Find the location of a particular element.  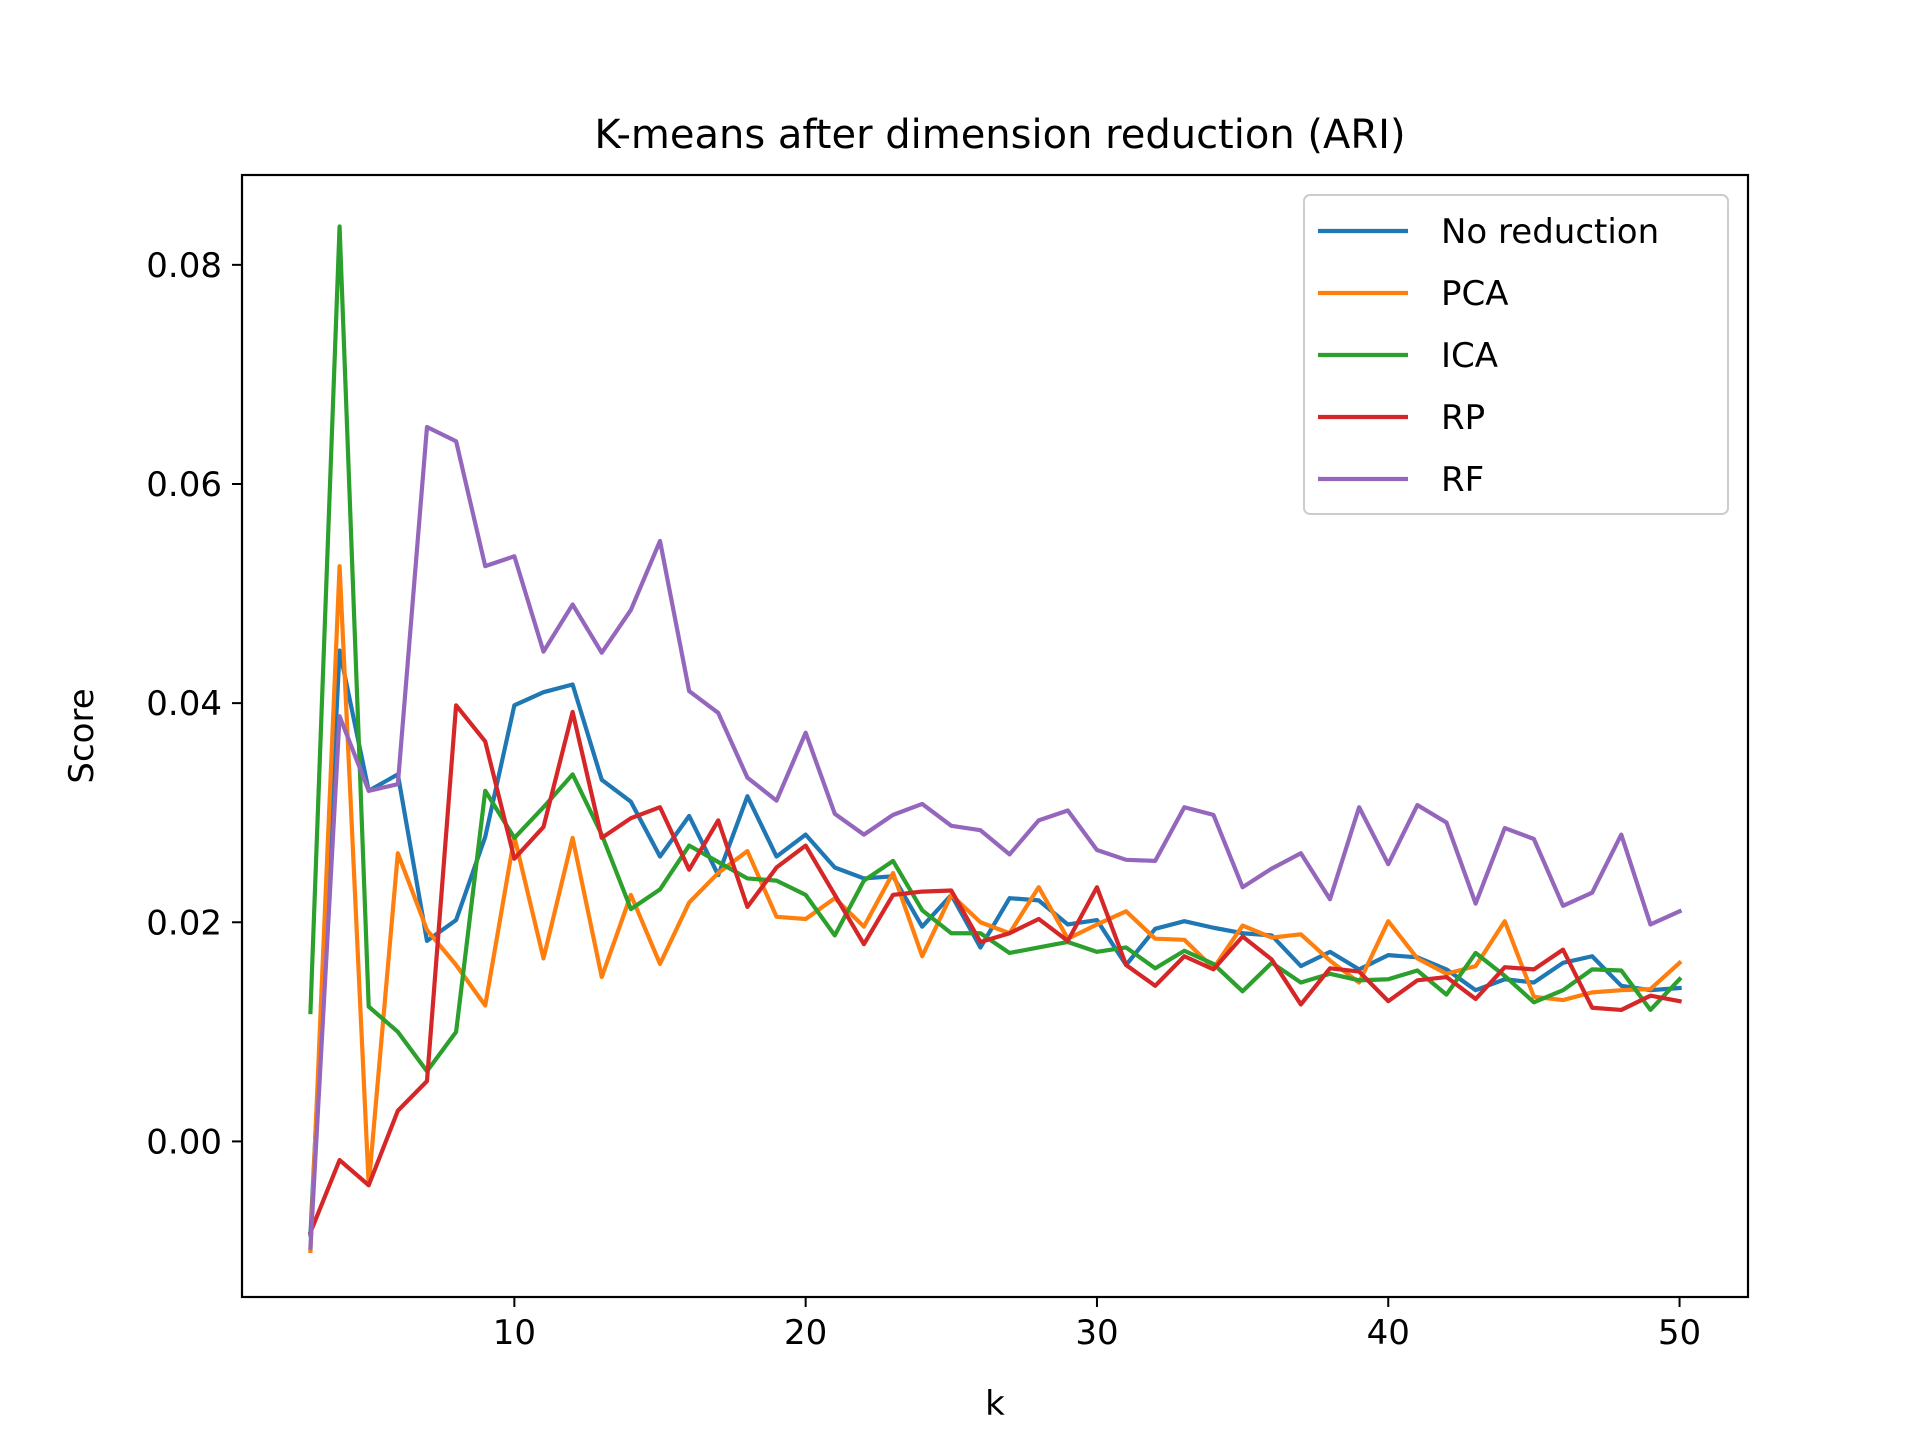

x-tick-label: 30 is located at coordinates (1096, 1333).